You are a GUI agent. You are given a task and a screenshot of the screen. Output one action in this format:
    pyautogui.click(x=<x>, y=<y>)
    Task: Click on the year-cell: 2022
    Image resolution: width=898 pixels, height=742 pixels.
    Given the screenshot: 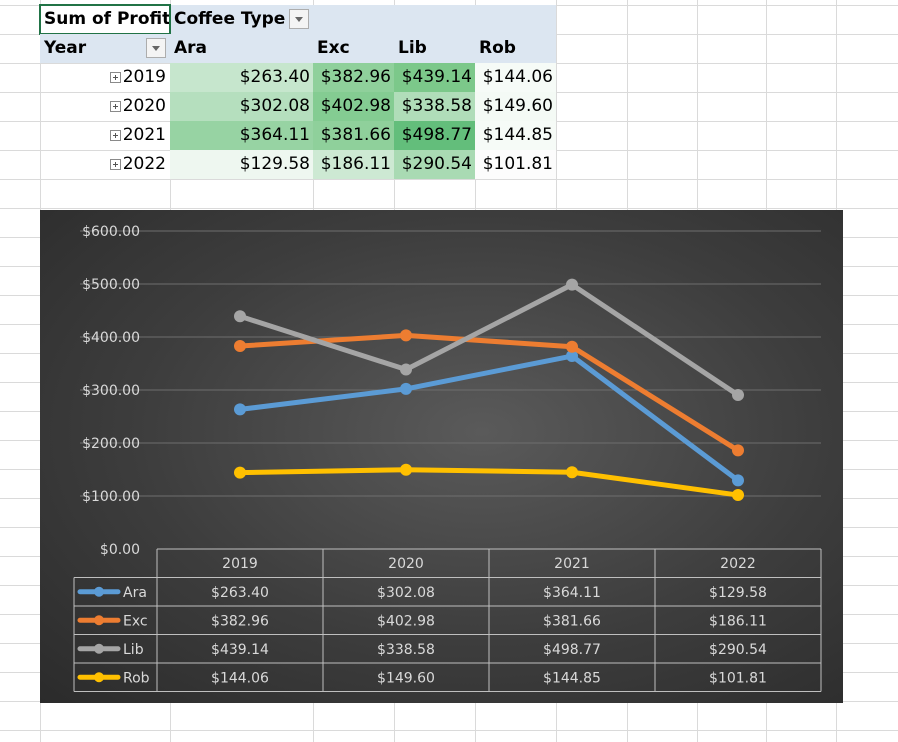 What is the action you would take?
    pyautogui.click(x=105, y=164)
    